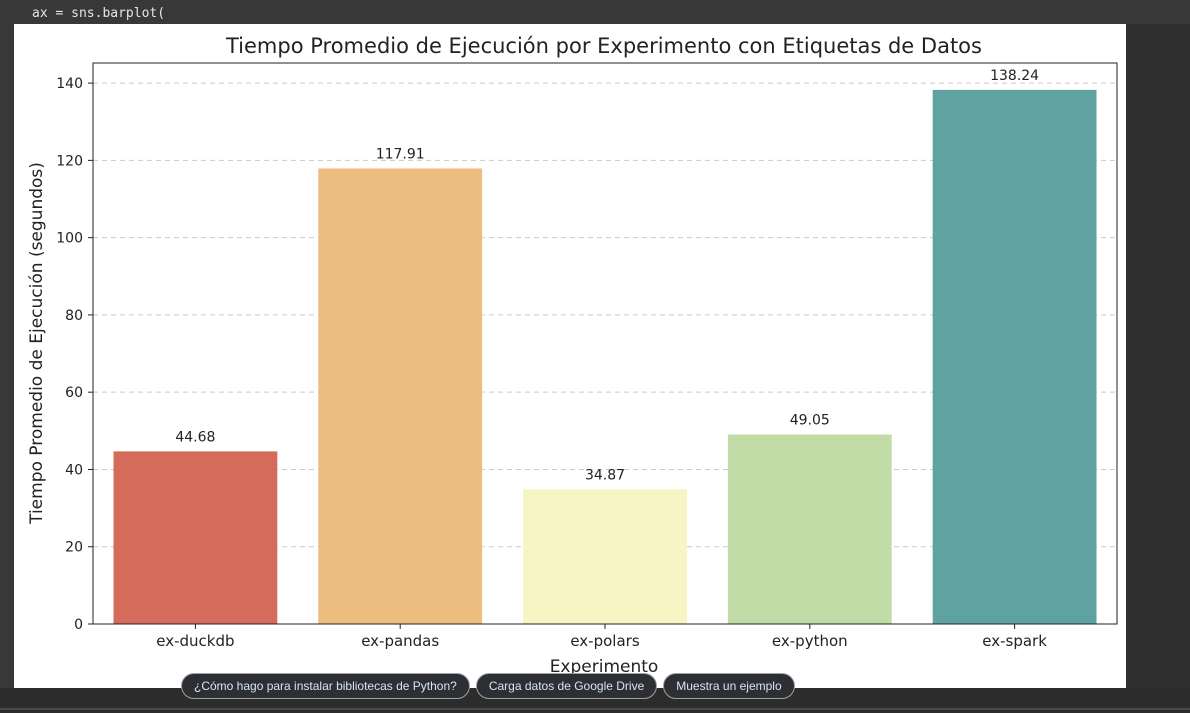  What do you see at coordinates (810, 641) in the screenshot?
I see `x-tick-label: ex-python` at bounding box center [810, 641].